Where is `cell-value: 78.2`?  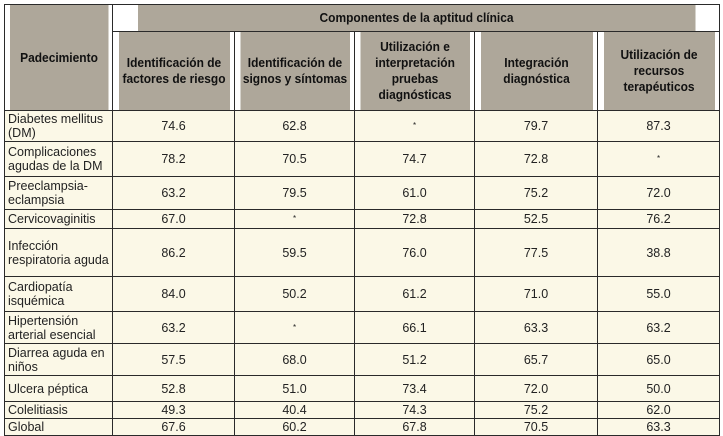
cell-value: 78.2 is located at coordinates (173, 159).